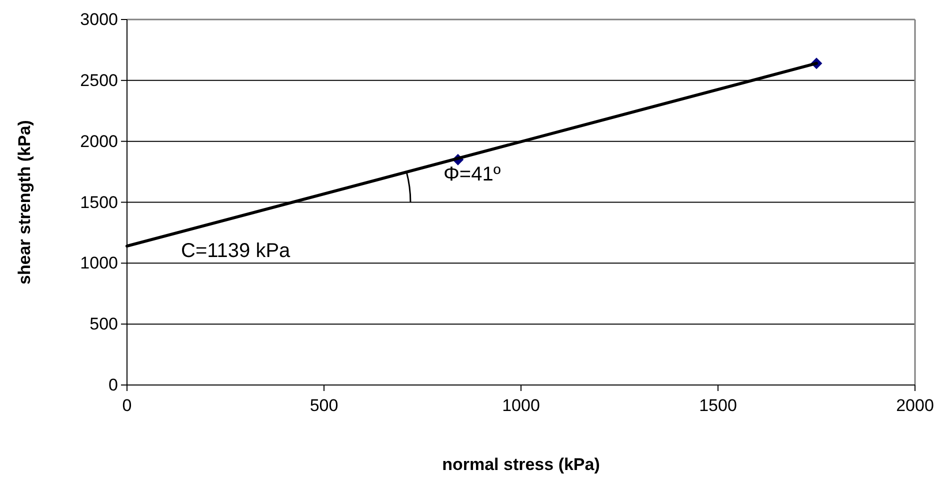 The image size is (948, 486). I want to click on y-tick-label: 2500, so click(99, 80).